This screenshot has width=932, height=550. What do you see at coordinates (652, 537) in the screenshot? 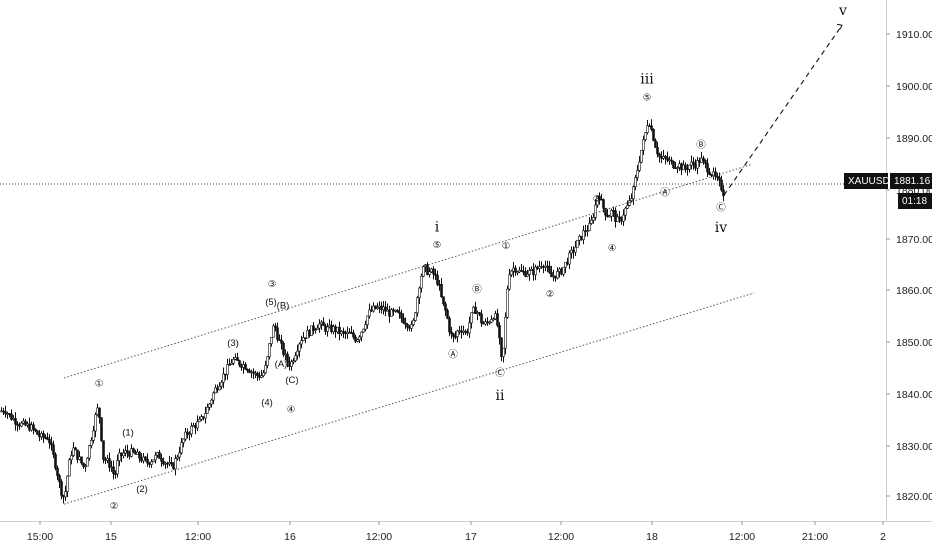
I see `x-tick-label: 18` at bounding box center [652, 537].